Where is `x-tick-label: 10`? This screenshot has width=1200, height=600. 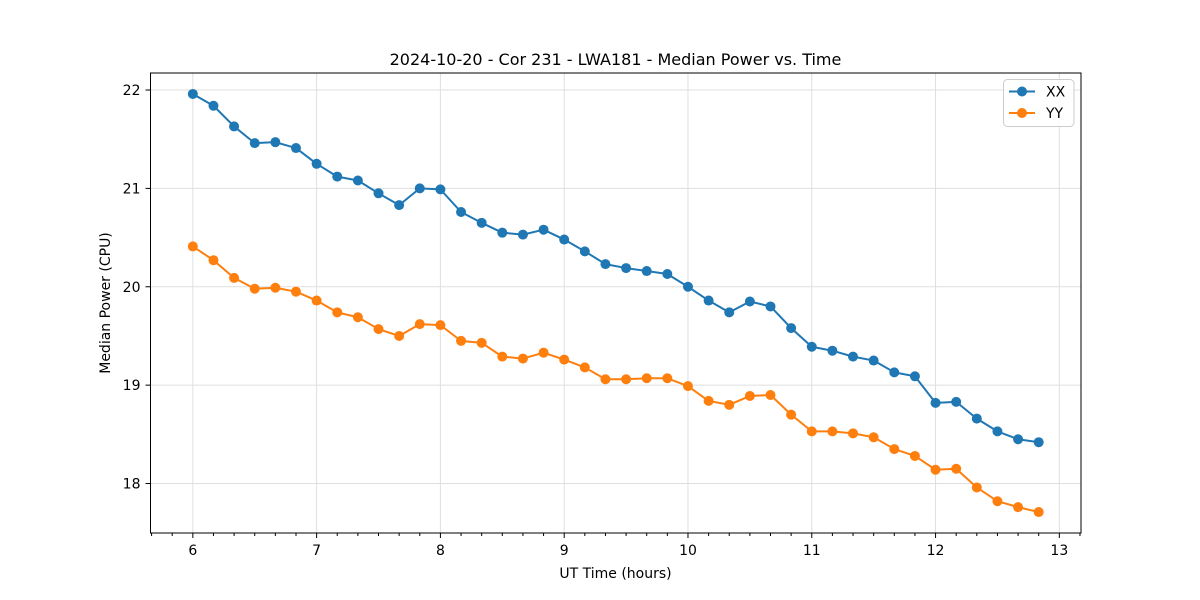 x-tick-label: 10 is located at coordinates (688, 551).